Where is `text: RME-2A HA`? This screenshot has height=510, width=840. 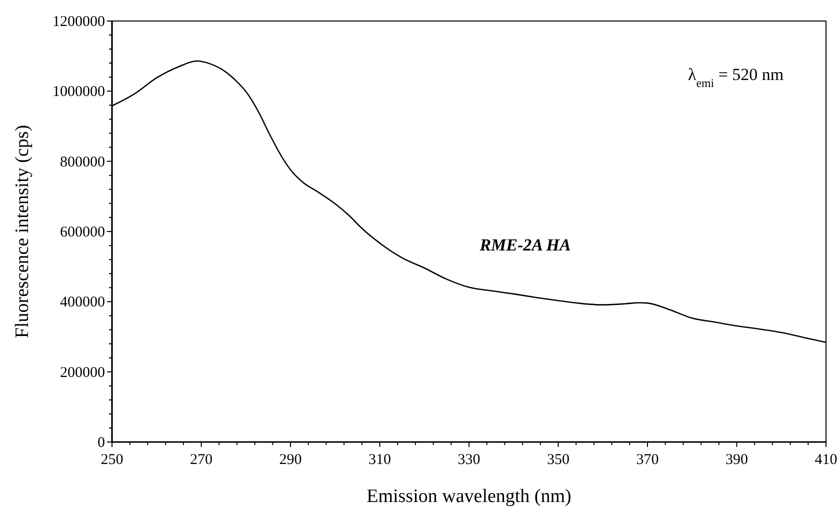
text: RME-2A HA is located at coordinates (524, 244).